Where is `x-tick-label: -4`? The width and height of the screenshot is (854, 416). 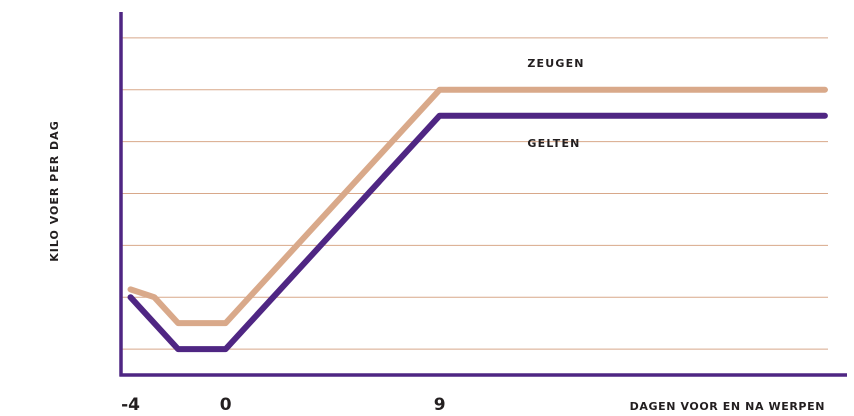
x-tick-label: -4 is located at coordinates (130, 405).